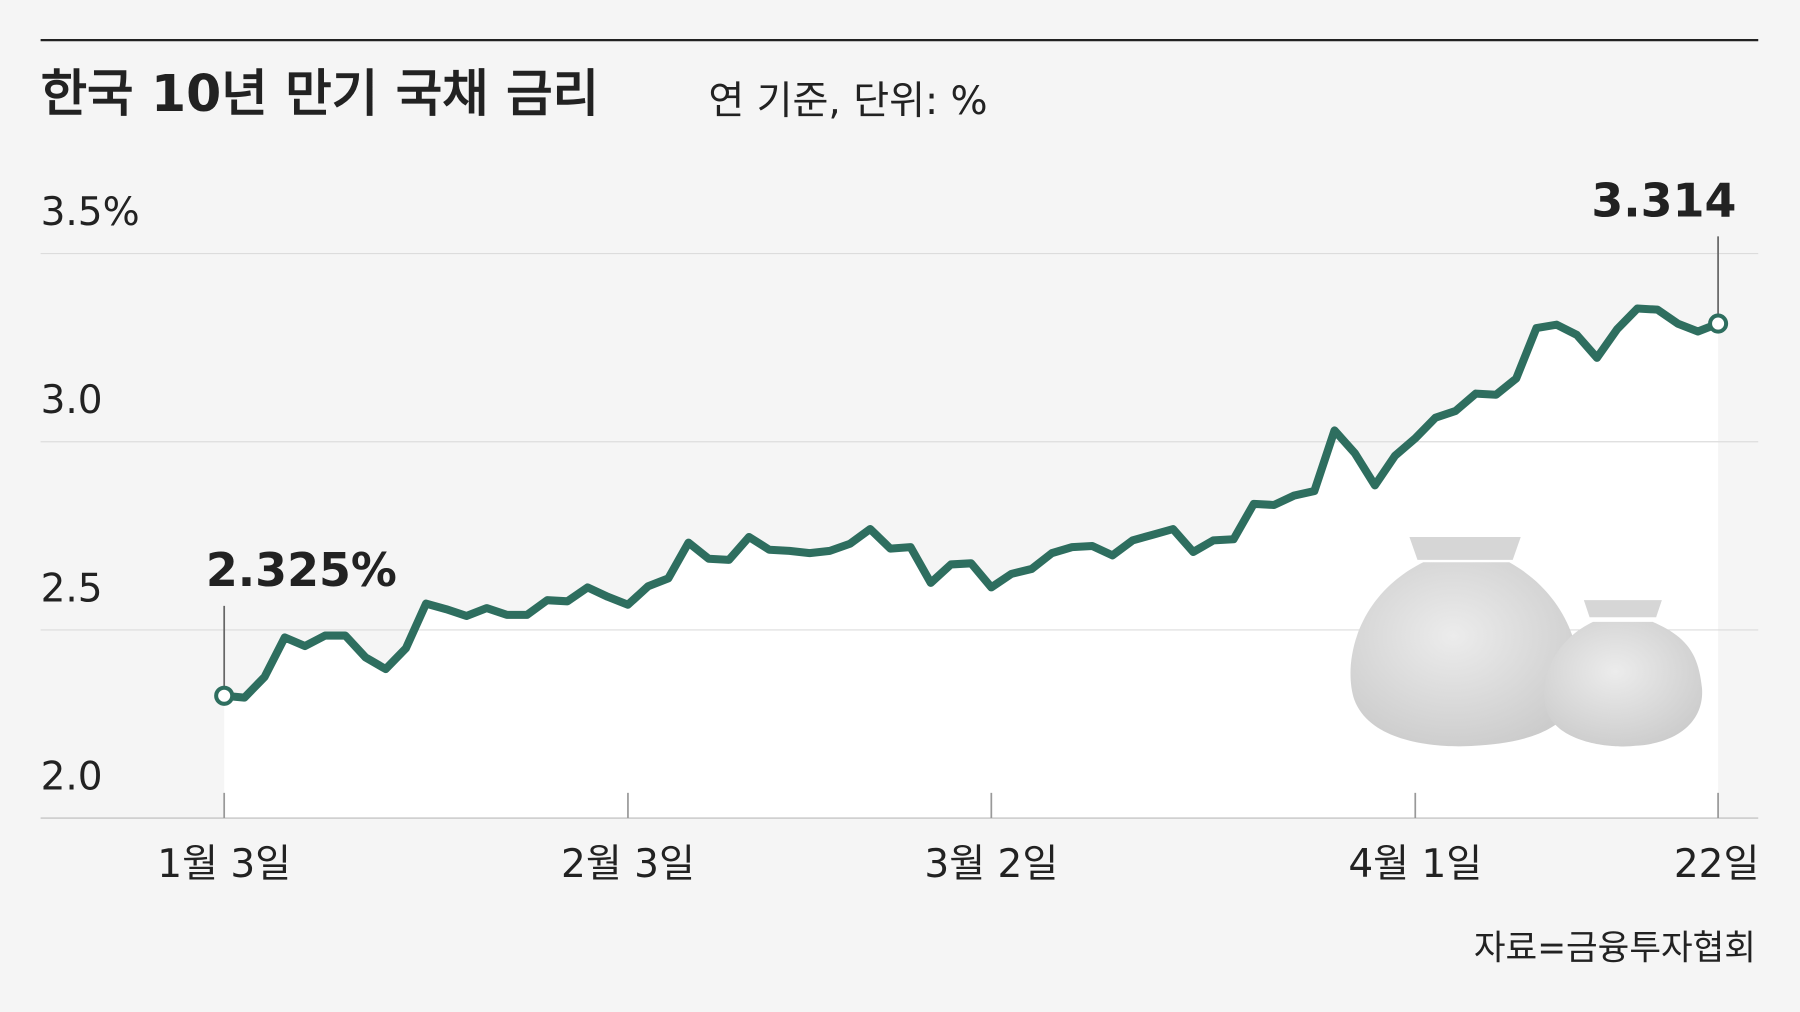  What do you see at coordinates (320, 93) in the screenshot?
I see `chart-title: 한국 10년 만기 국채 금리` at bounding box center [320, 93].